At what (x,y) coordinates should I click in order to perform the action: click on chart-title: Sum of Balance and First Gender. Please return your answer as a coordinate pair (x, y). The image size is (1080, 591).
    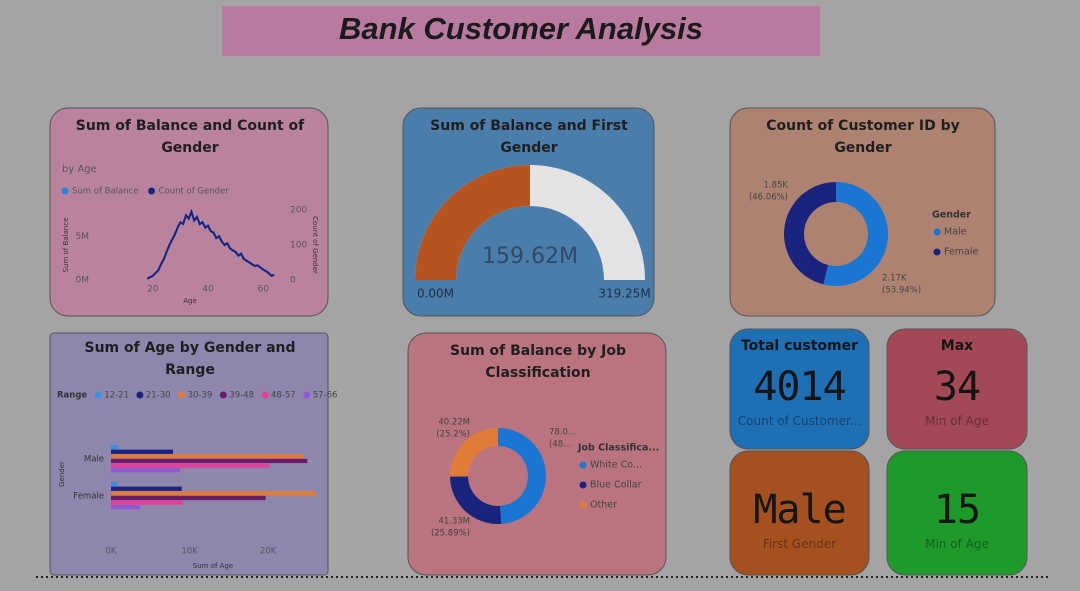
    Looking at the image, I should click on (529, 137).